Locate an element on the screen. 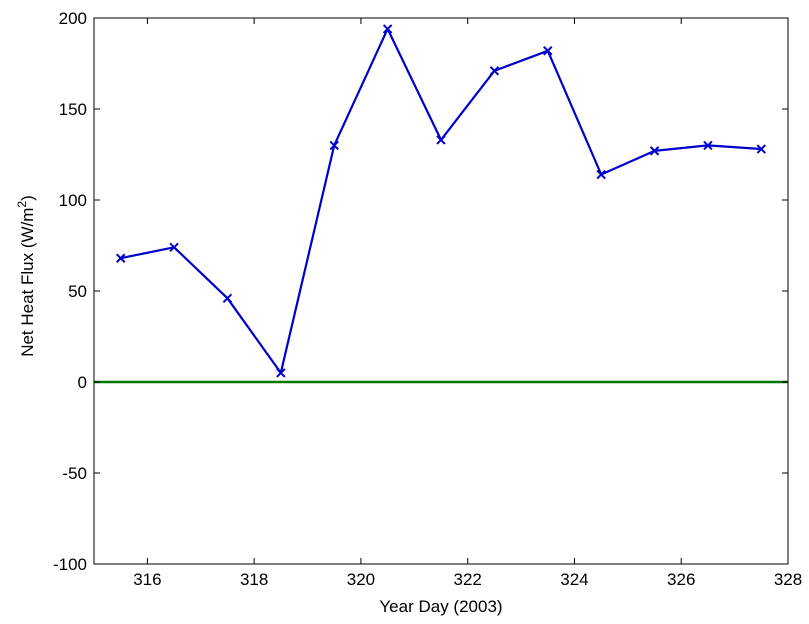  x-tick-label: 324 is located at coordinates (574, 579).